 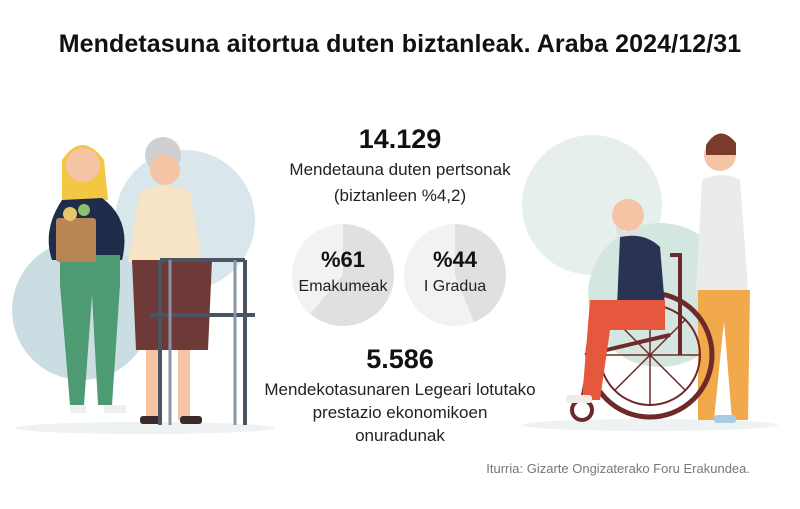 I want to click on women-pie, so click(x=343, y=275).